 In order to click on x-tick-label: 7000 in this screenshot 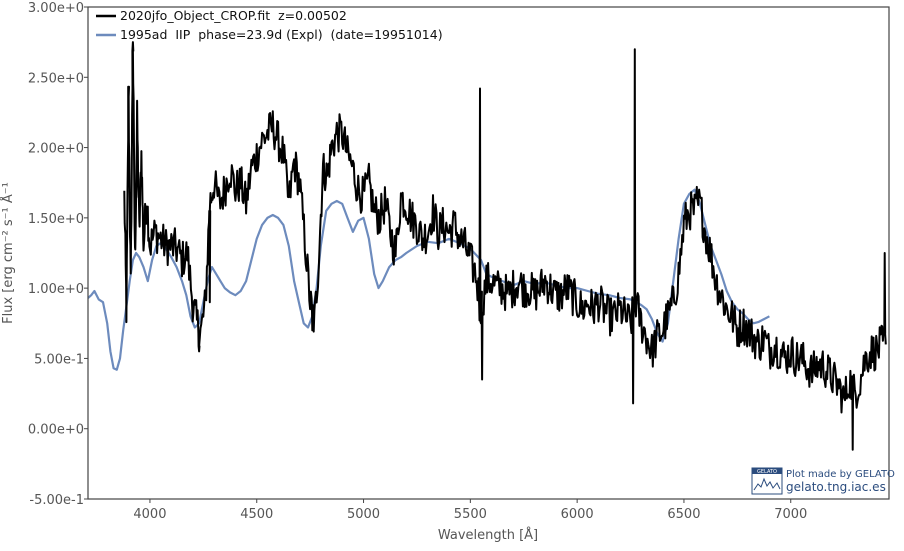, I will do `click(790, 514)`.